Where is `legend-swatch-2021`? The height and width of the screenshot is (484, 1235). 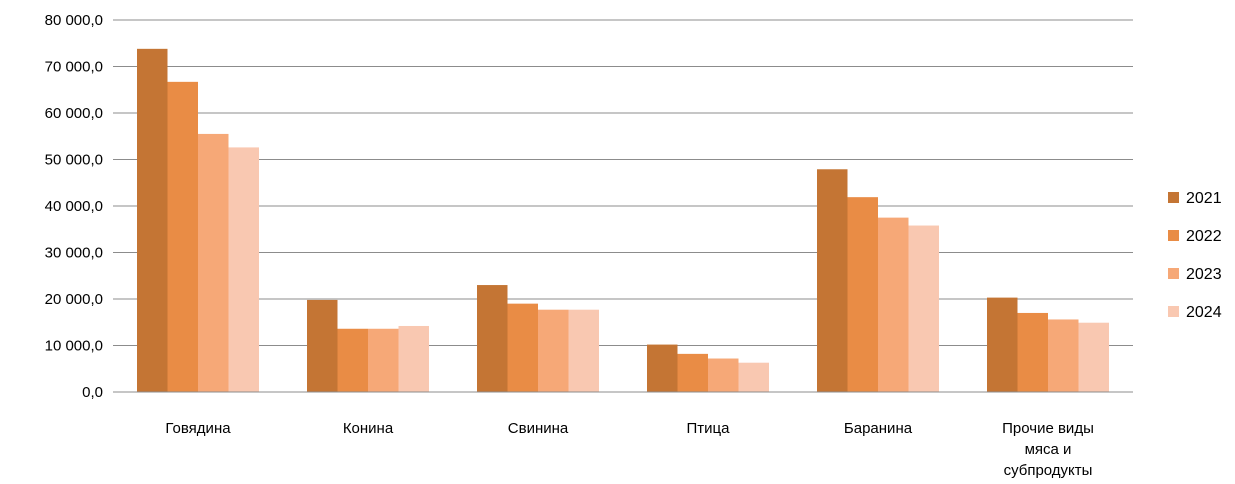 legend-swatch-2021 is located at coordinates (1173, 197).